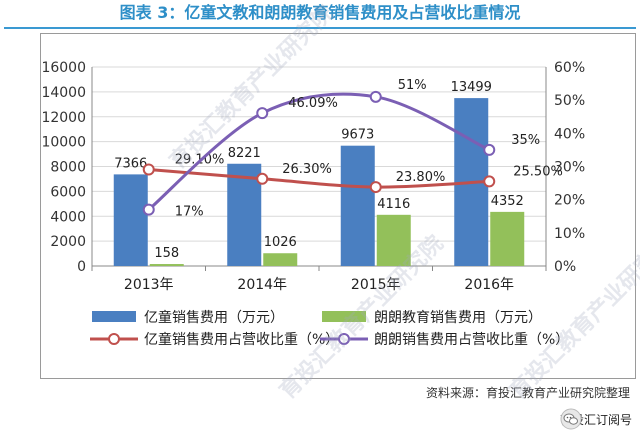 The height and width of the screenshot is (441, 640). I want to click on y-right-tick: 10%, so click(569, 234).